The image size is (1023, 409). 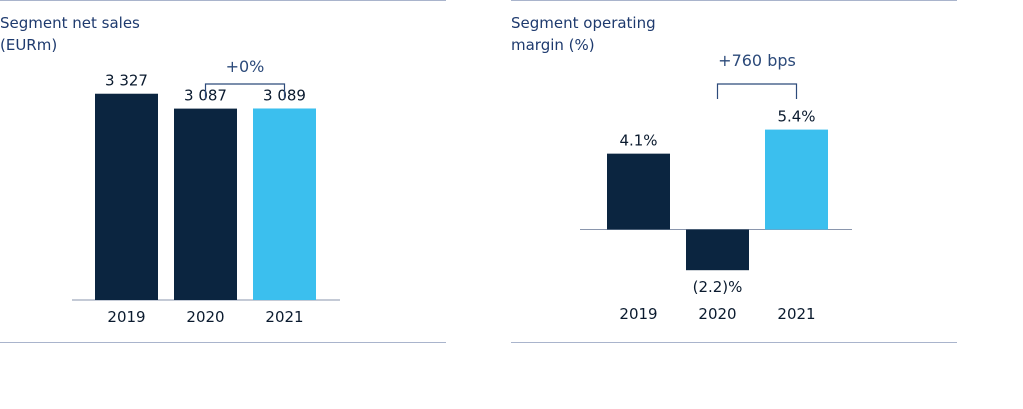 What do you see at coordinates (126, 81) in the screenshot?
I see `value-label-2019: 3 327` at bounding box center [126, 81].